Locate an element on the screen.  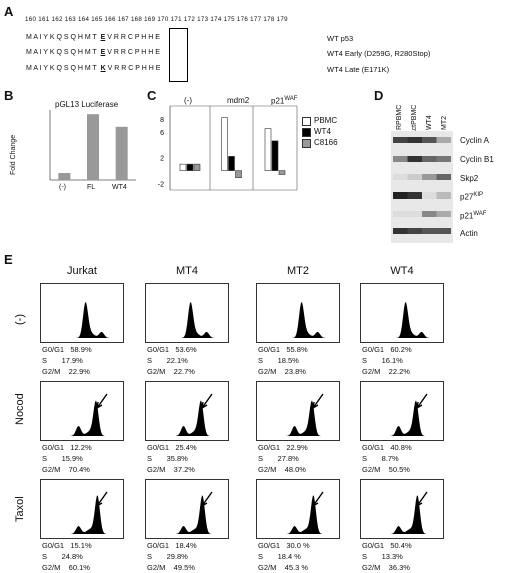
lane-rpbmc: RPBMC is located at coordinates (399, 117).